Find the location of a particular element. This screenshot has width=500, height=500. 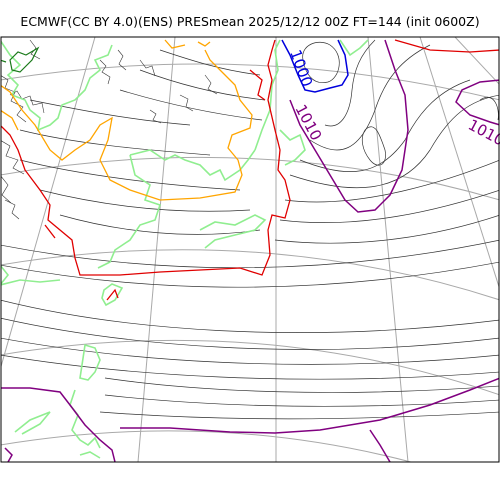

isobar-1000-line is located at coordinates (315, 66).